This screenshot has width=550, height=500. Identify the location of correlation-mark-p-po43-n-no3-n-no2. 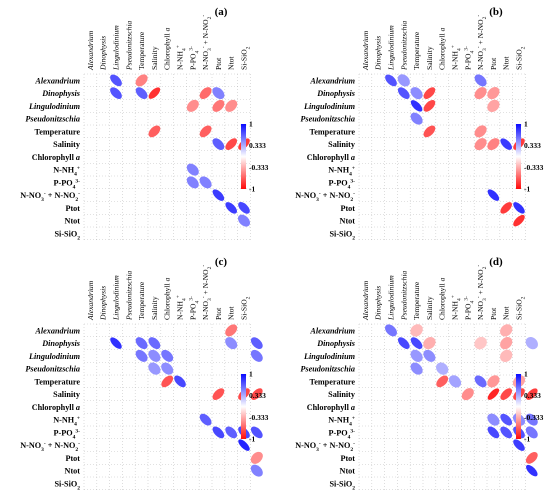
(205, 182).